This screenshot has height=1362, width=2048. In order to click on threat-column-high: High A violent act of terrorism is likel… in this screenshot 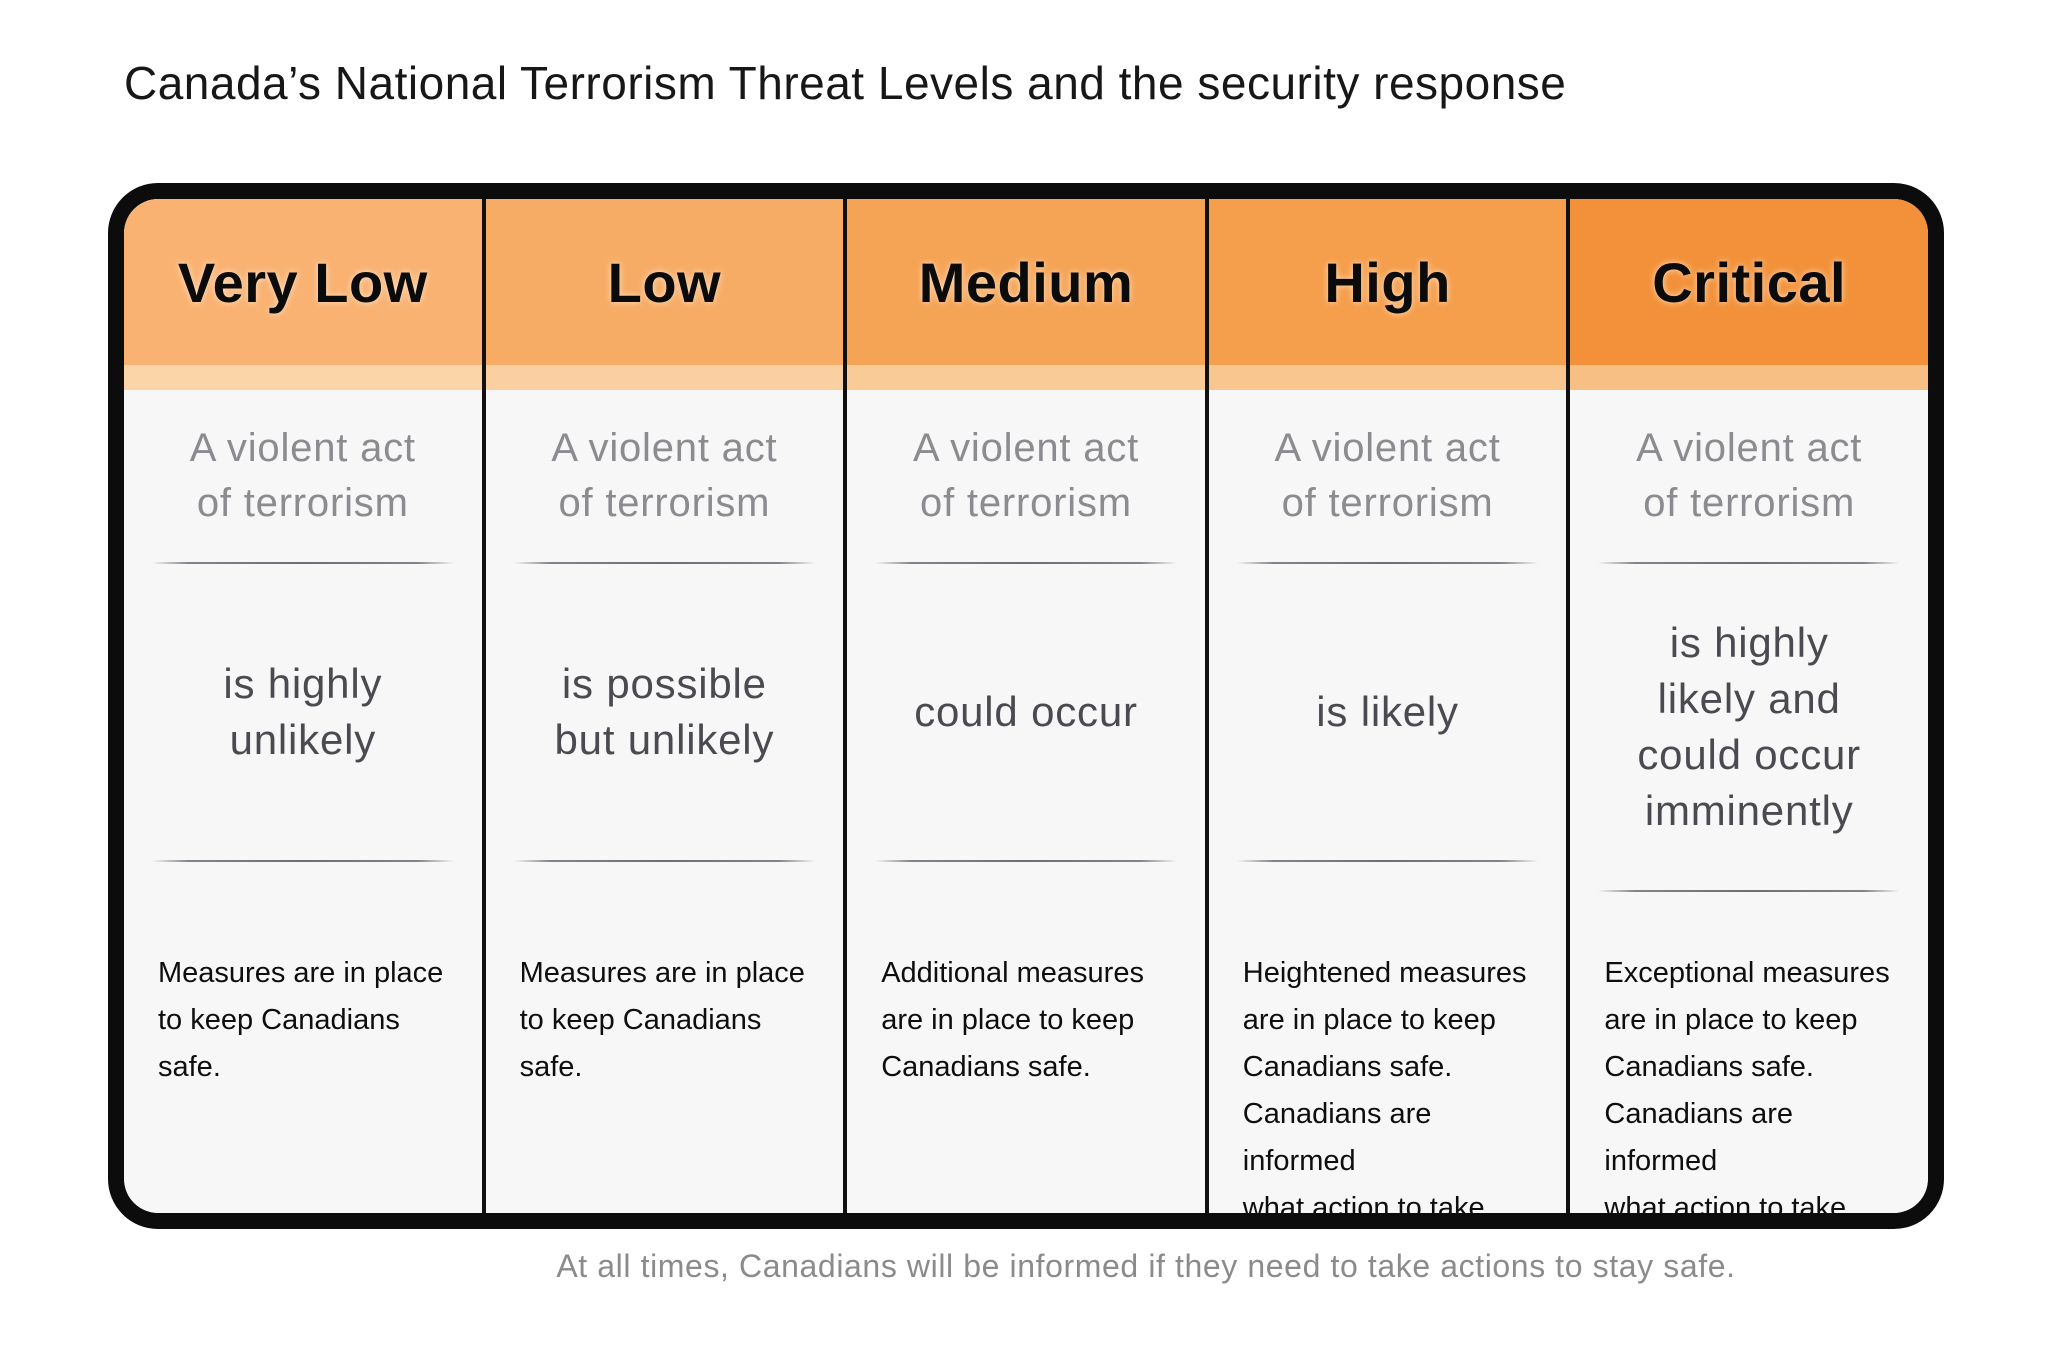, I will do `click(1385, 706)`.